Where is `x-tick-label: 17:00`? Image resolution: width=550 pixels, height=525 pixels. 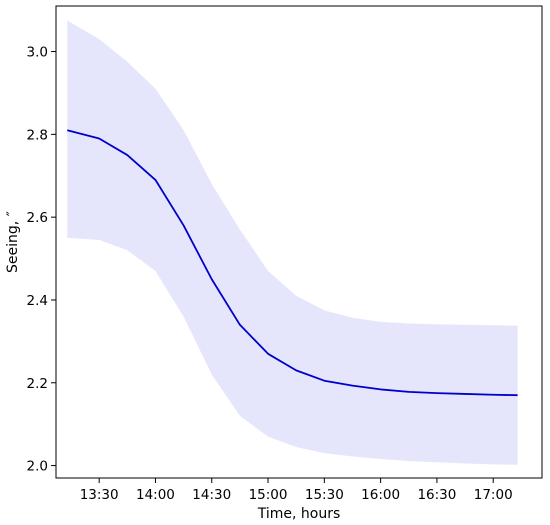
x-tick-label: 17:00 is located at coordinates (493, 495).